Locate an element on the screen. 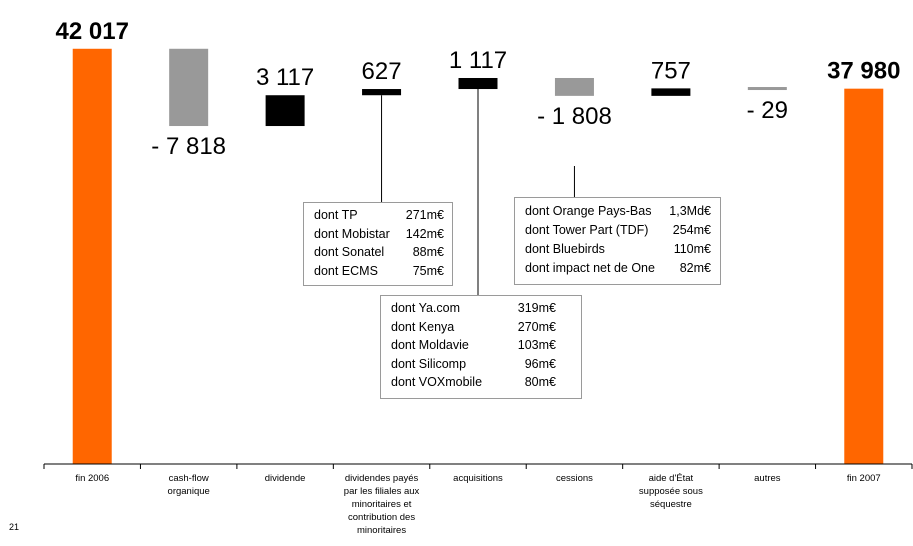  data-label-6: 757 is located at coordinates (671, 70).